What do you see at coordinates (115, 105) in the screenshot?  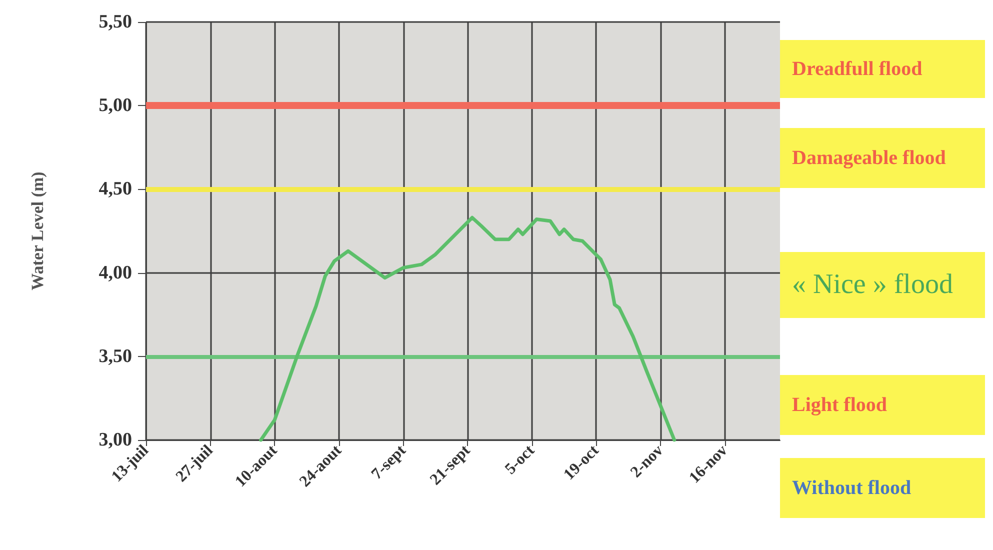 I see `y-tick-label: 5,00` at bounding box center [115, 105].